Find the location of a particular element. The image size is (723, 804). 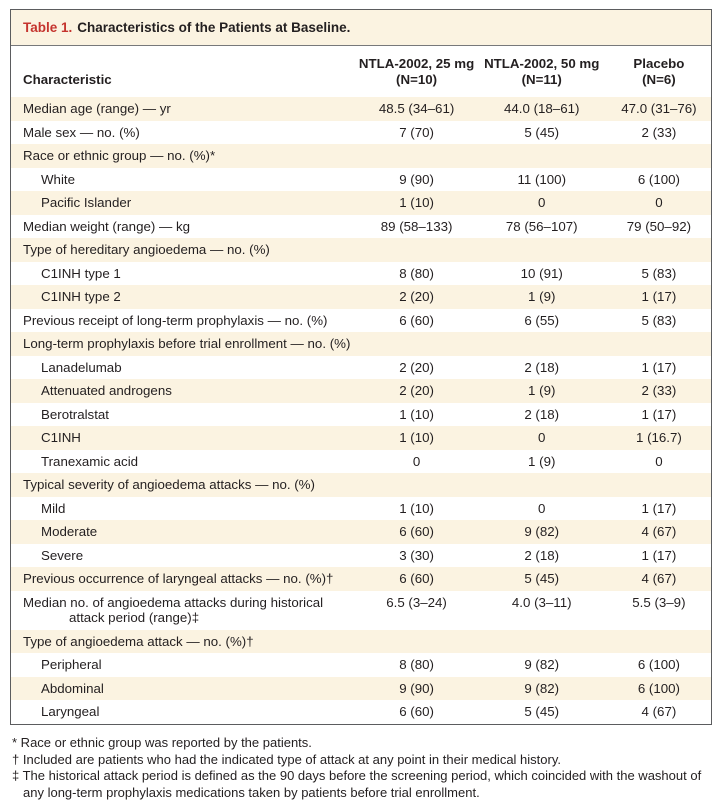

row-value: 48.5 (34–61) is located at coordinates (416, 108).